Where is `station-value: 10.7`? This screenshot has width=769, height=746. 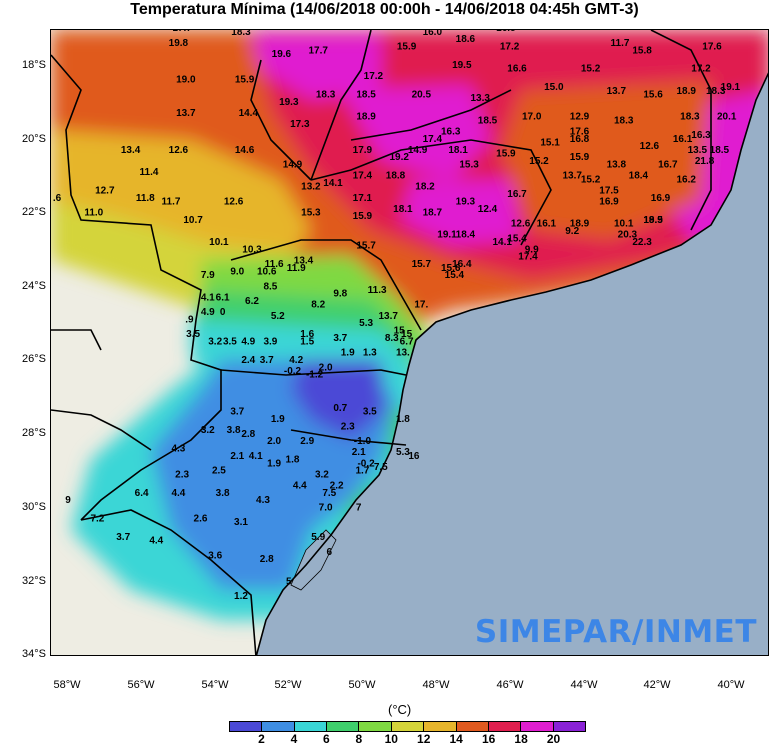 station-value: 10.7 is located at coordinates (193, 220).